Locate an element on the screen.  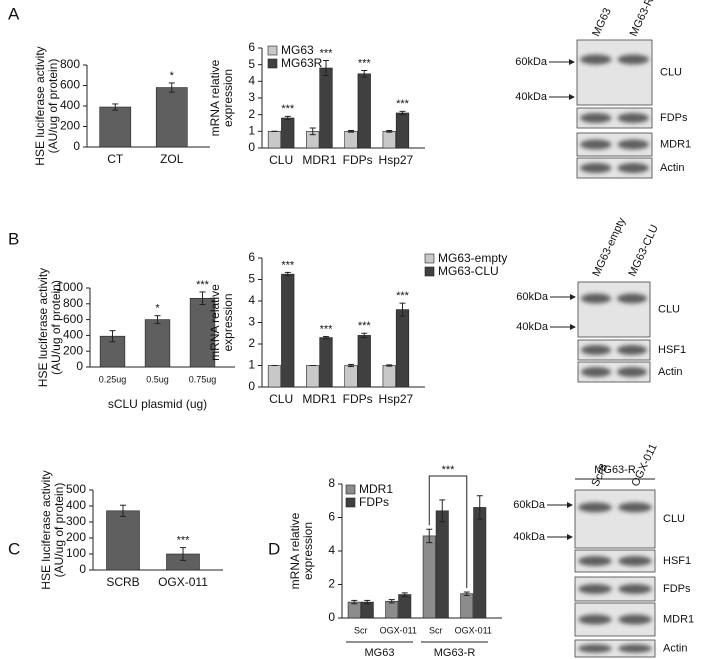
marker-label: 60kDa is located at coordinates (531, 62).